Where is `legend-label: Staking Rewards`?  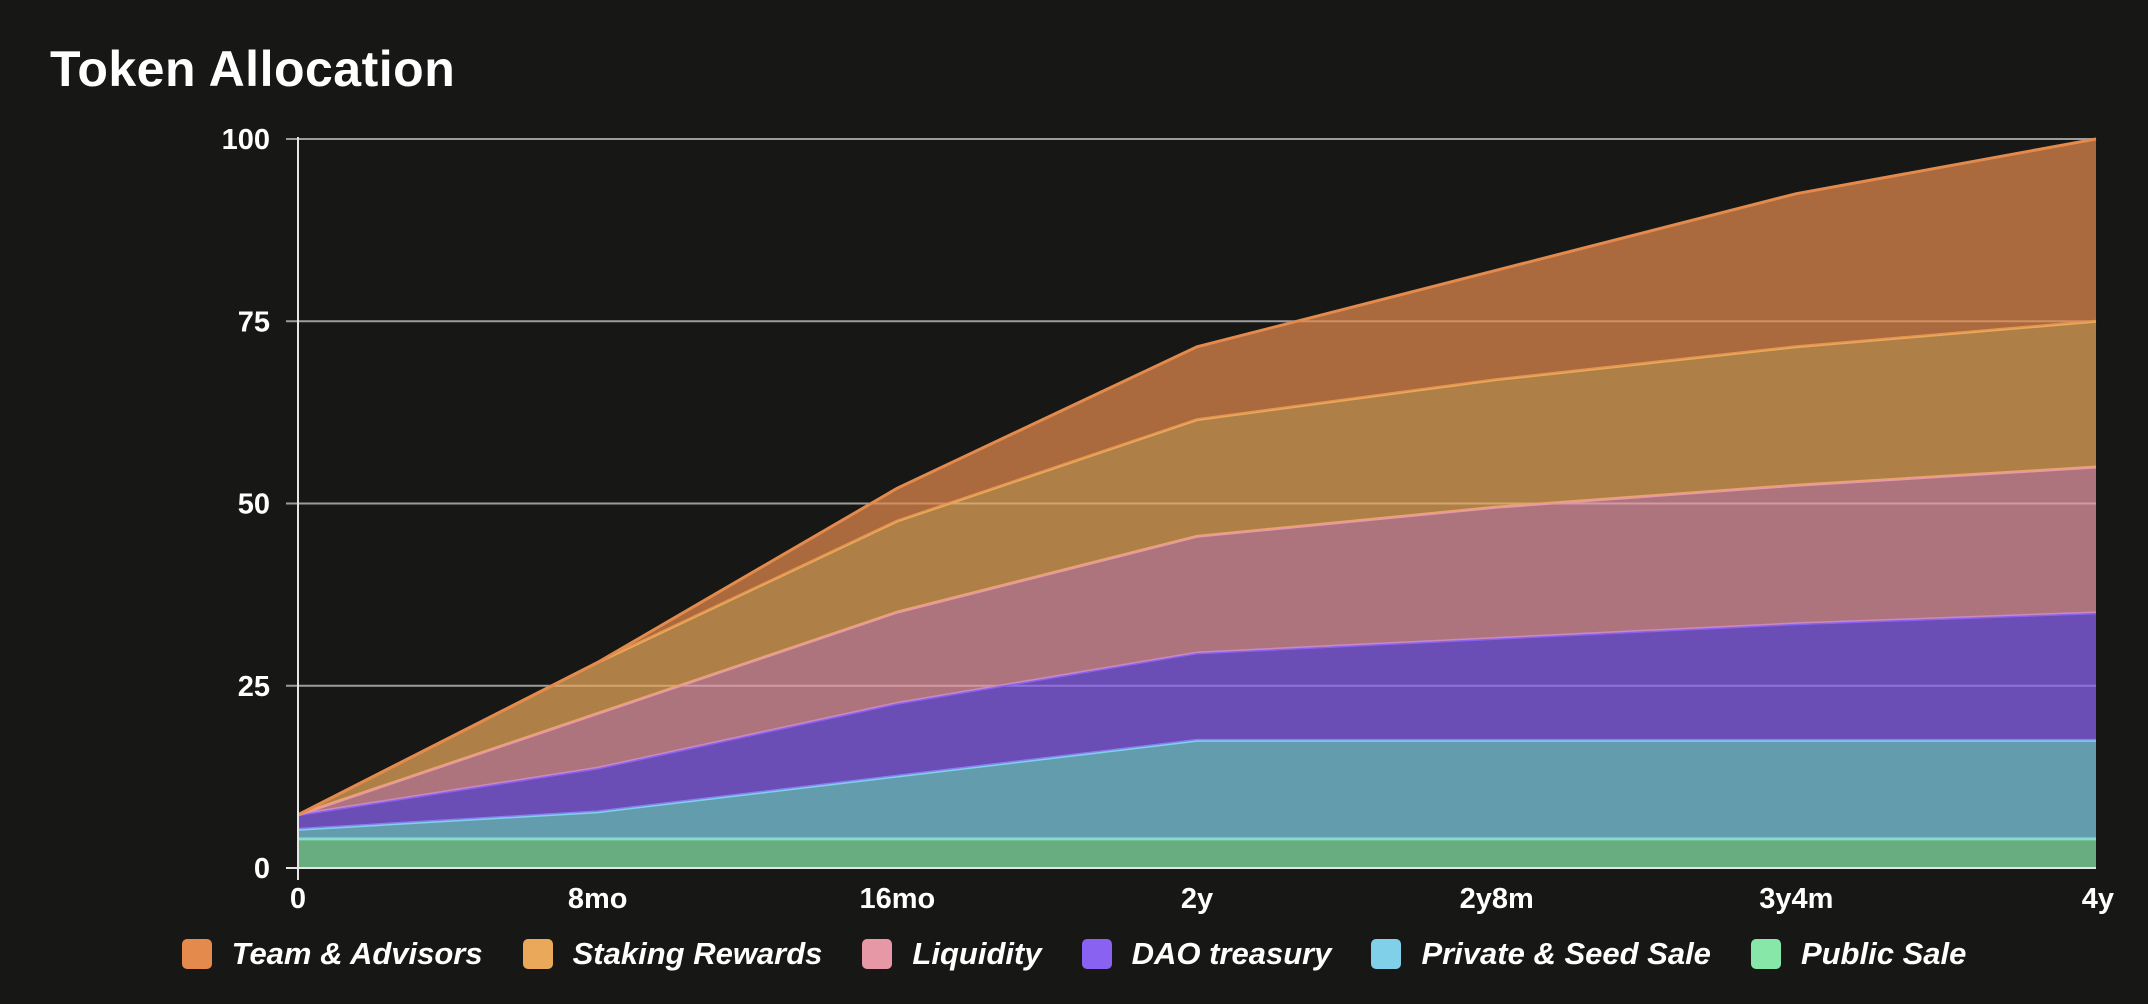 legend-label: Staking Rewards is located at coordinates (697, 953).